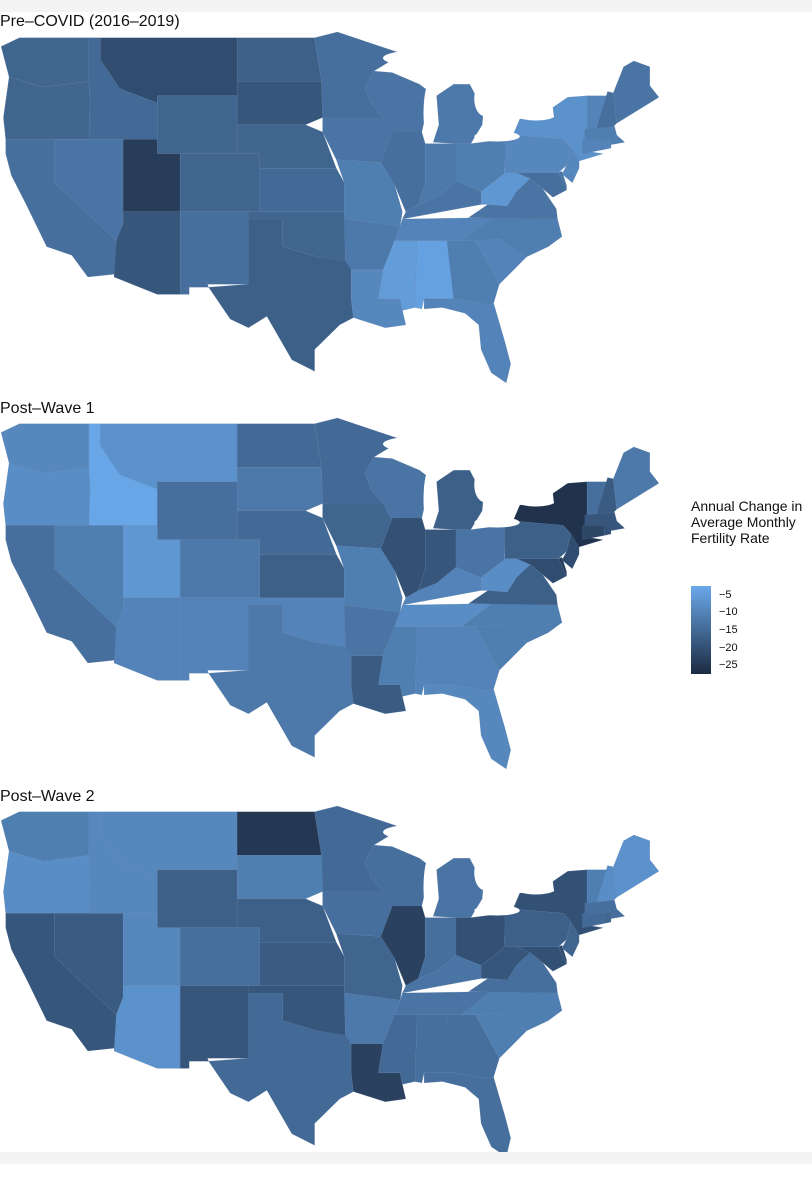  I want to click on legend-title-line-2: Average Monthly, so click(743, 522).